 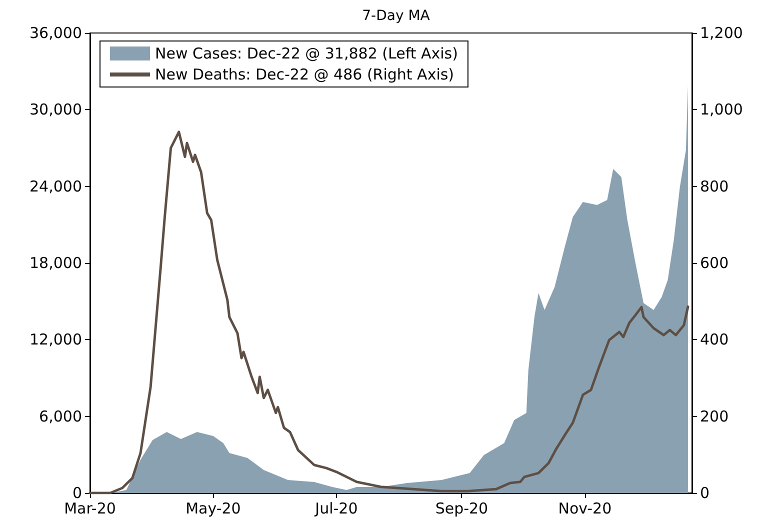 I want to click on y2-tick-label: 400, so click(x=714, y=339).